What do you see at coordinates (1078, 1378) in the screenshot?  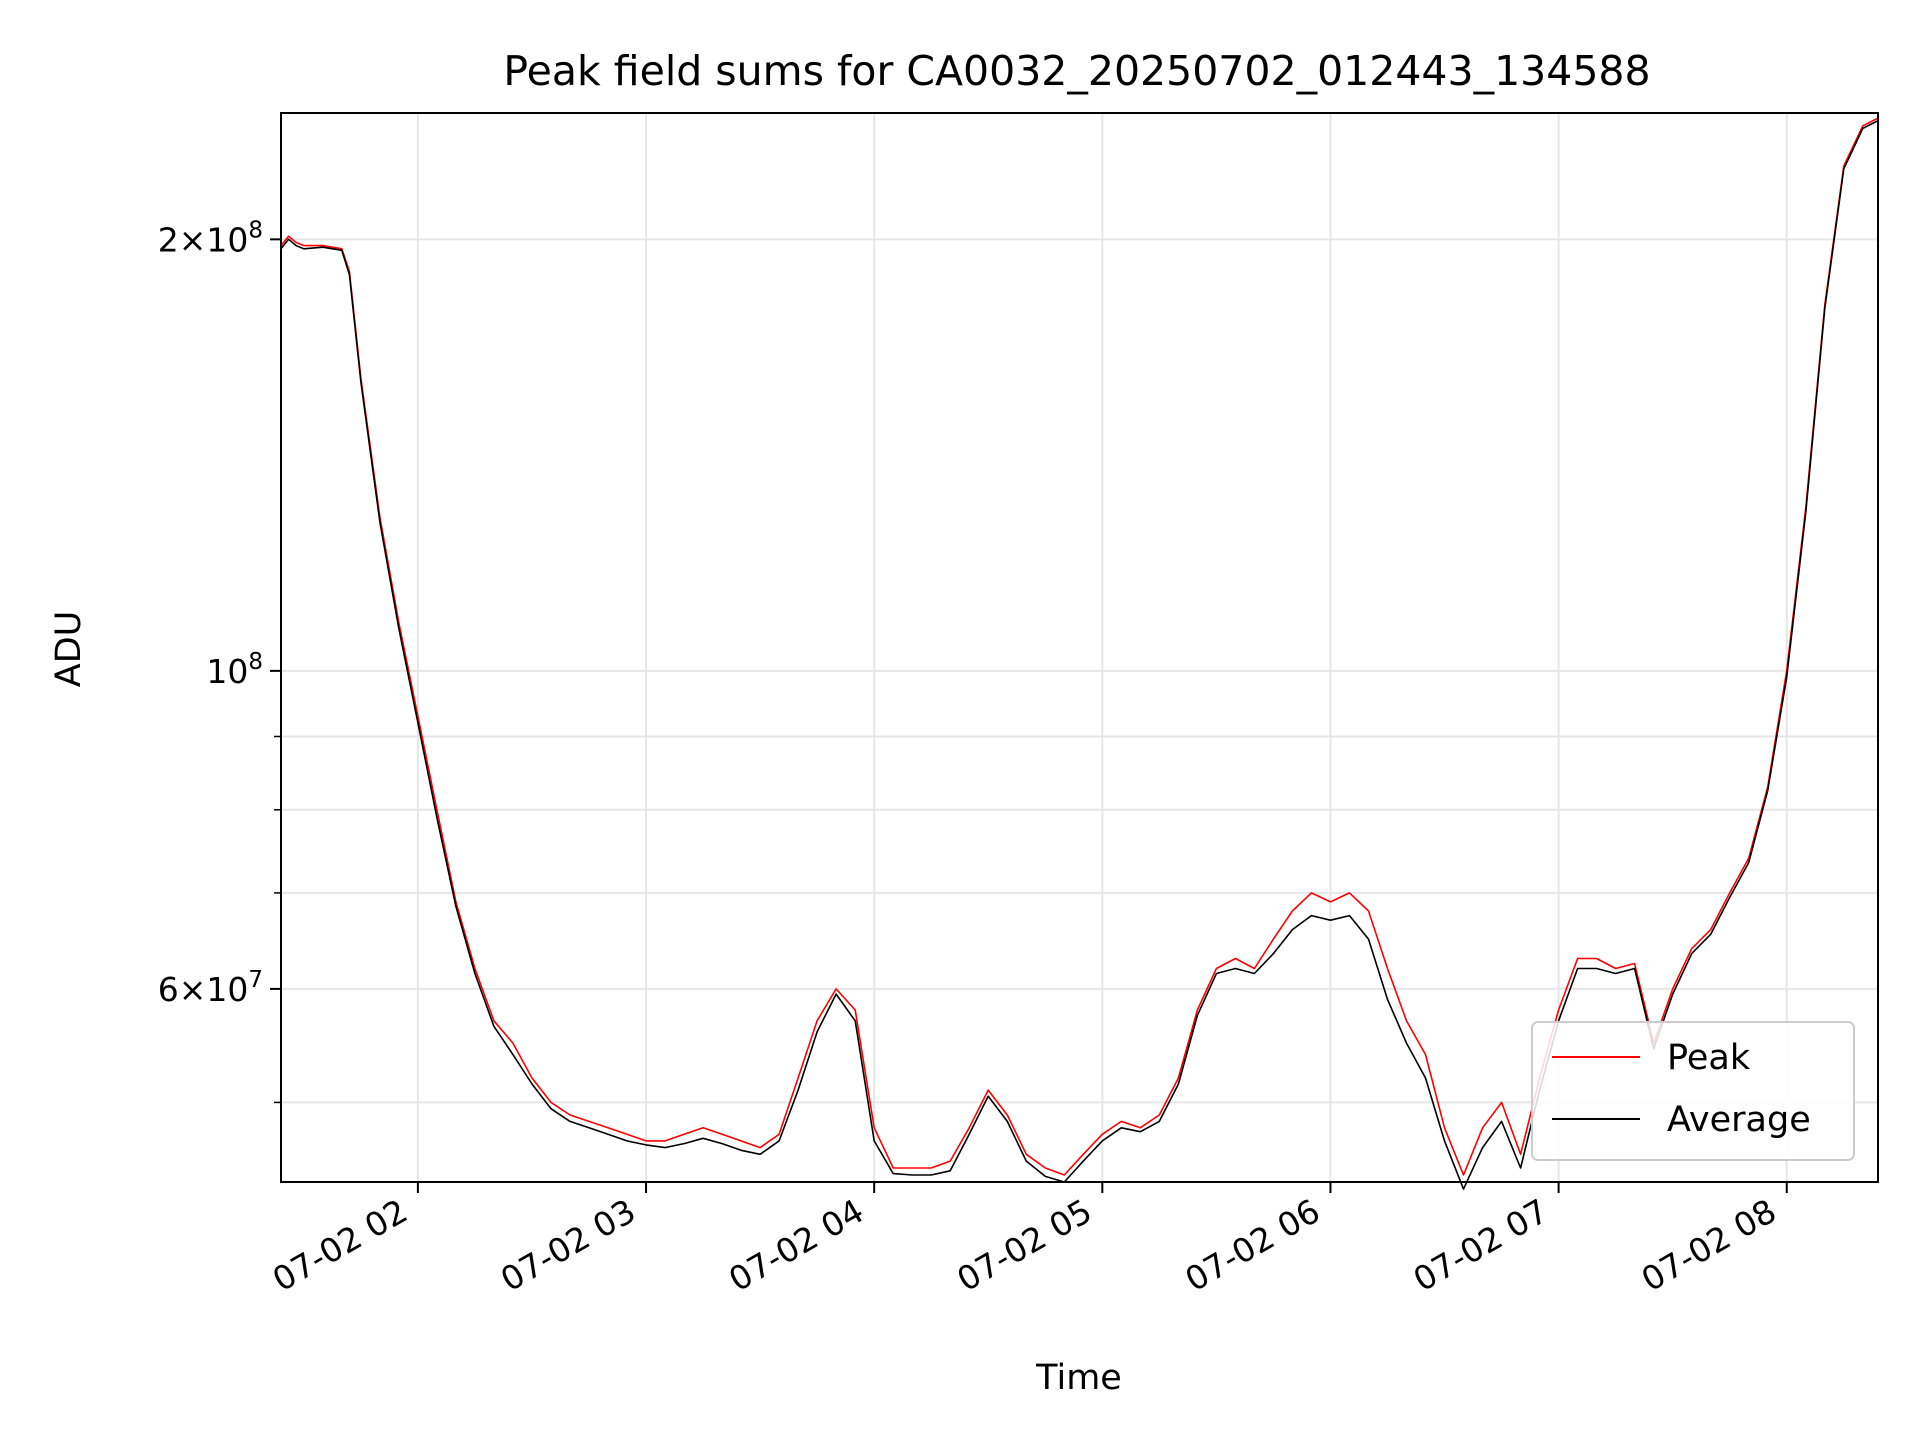 I see `x-axis-label: Time` at bounding box center [1078, 1378].